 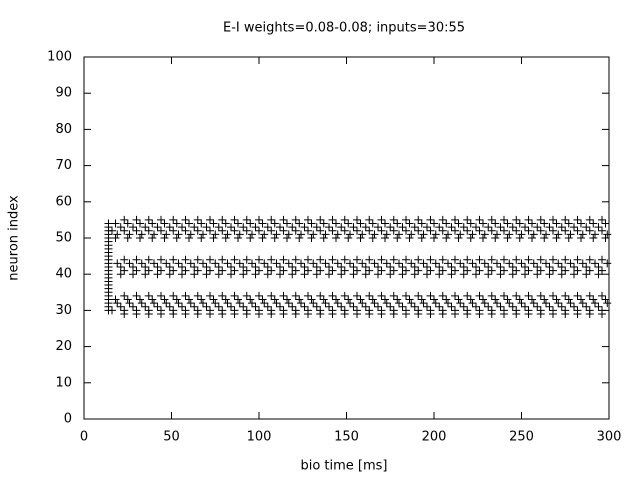 I want to click on y-axis-label: neuron index, so click(x=14, y=238).